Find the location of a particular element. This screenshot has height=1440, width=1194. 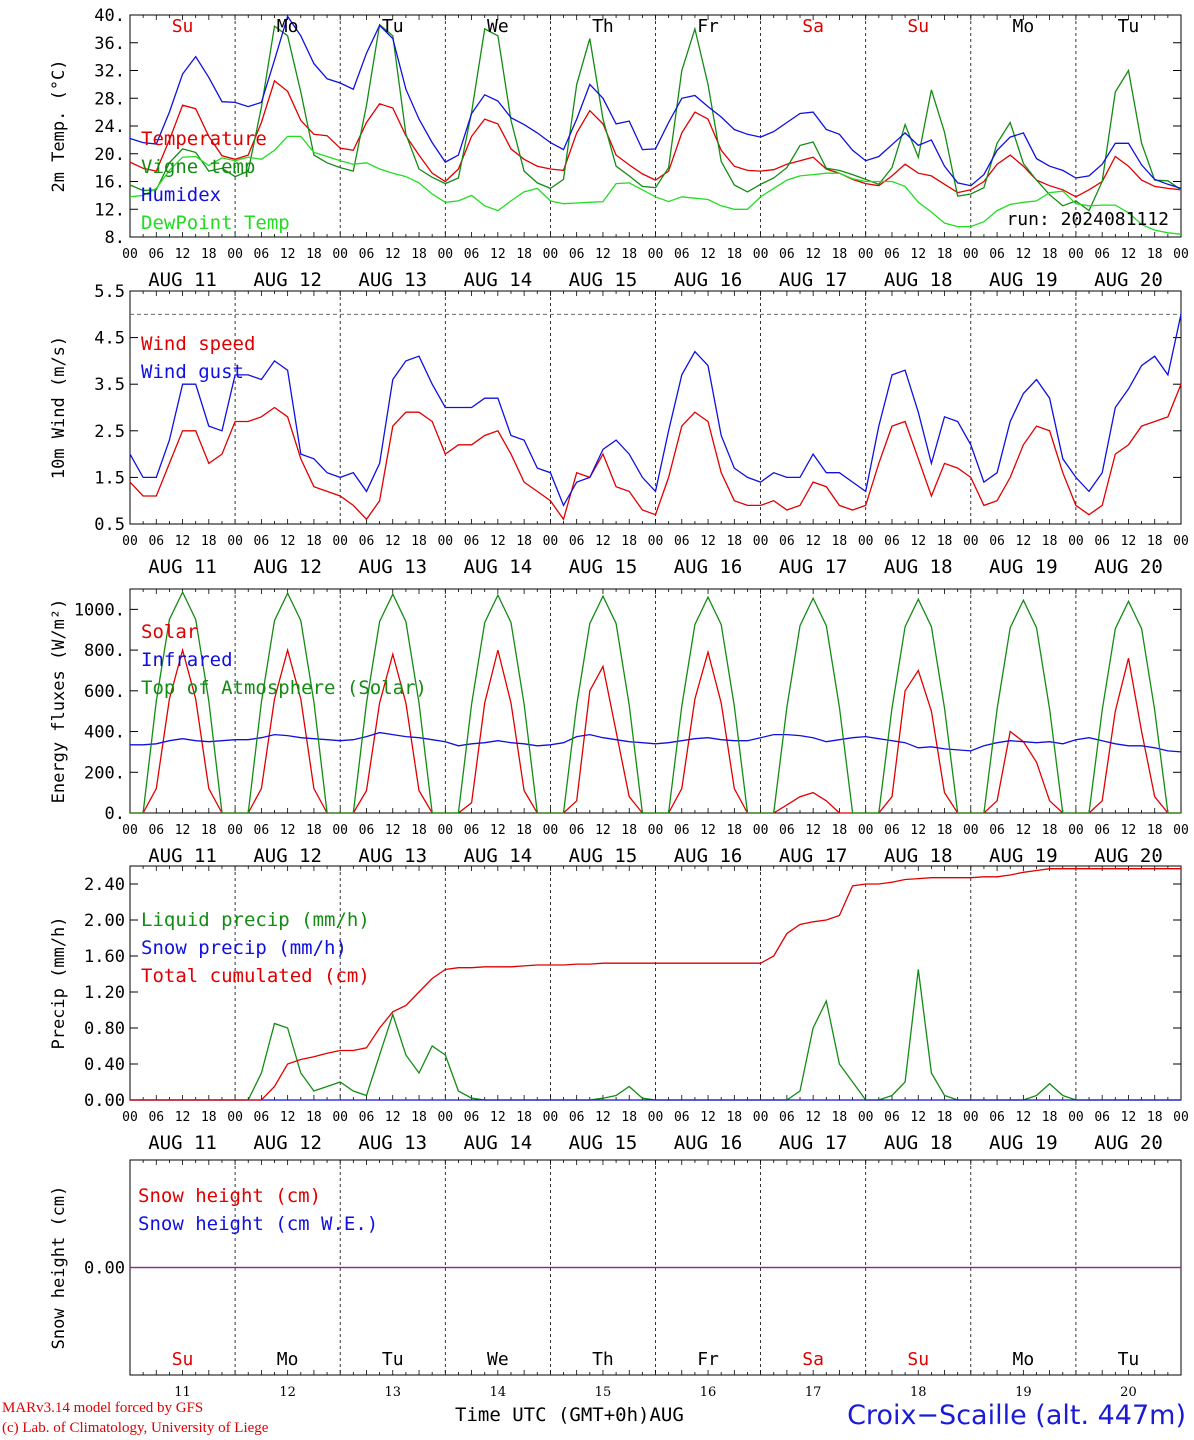

y-tick-label: 32. is located at coordinates (109, 72).